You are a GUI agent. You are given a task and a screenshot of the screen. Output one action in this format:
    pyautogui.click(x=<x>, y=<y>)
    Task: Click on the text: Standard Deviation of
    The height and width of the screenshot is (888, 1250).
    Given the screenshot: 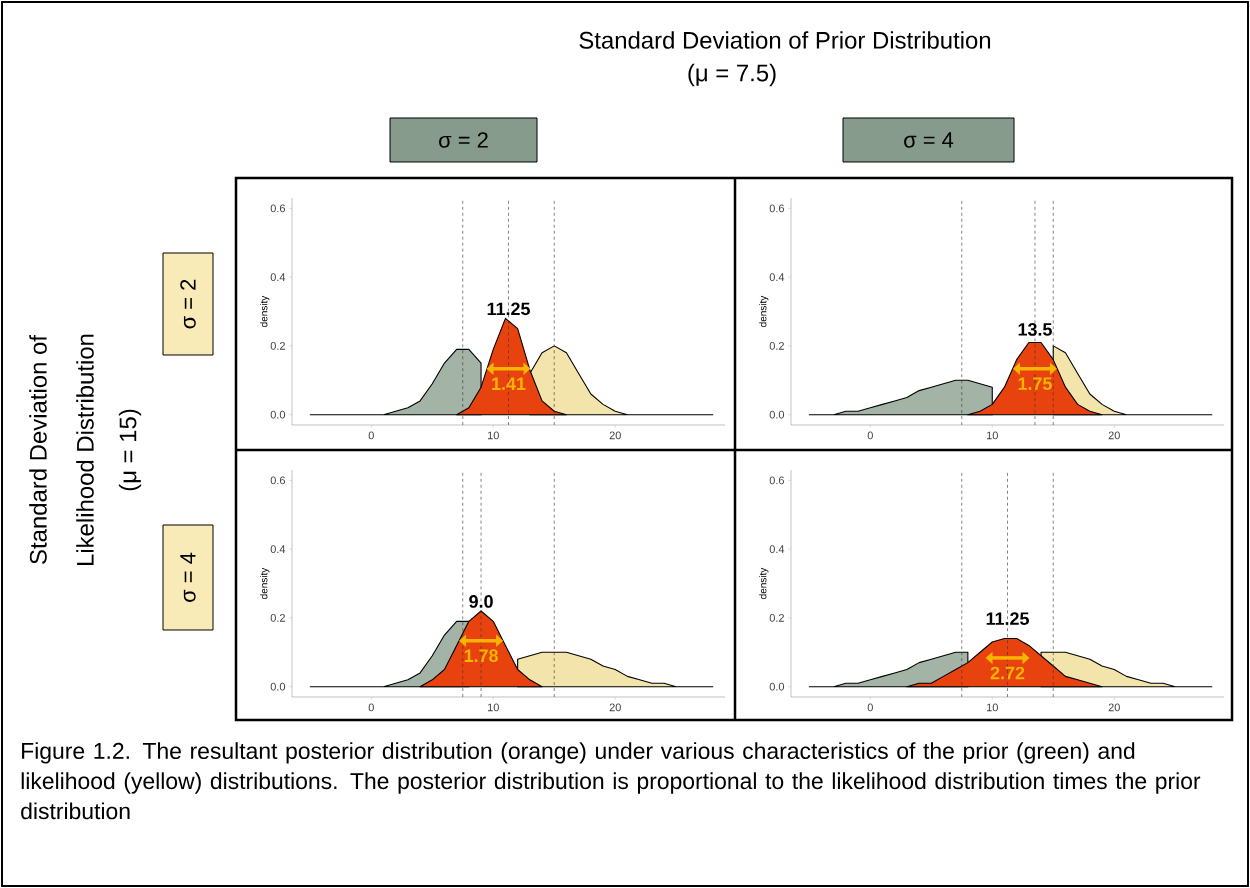 What is the action you would take?
    pyautogui.click(x=38, y=449)
    